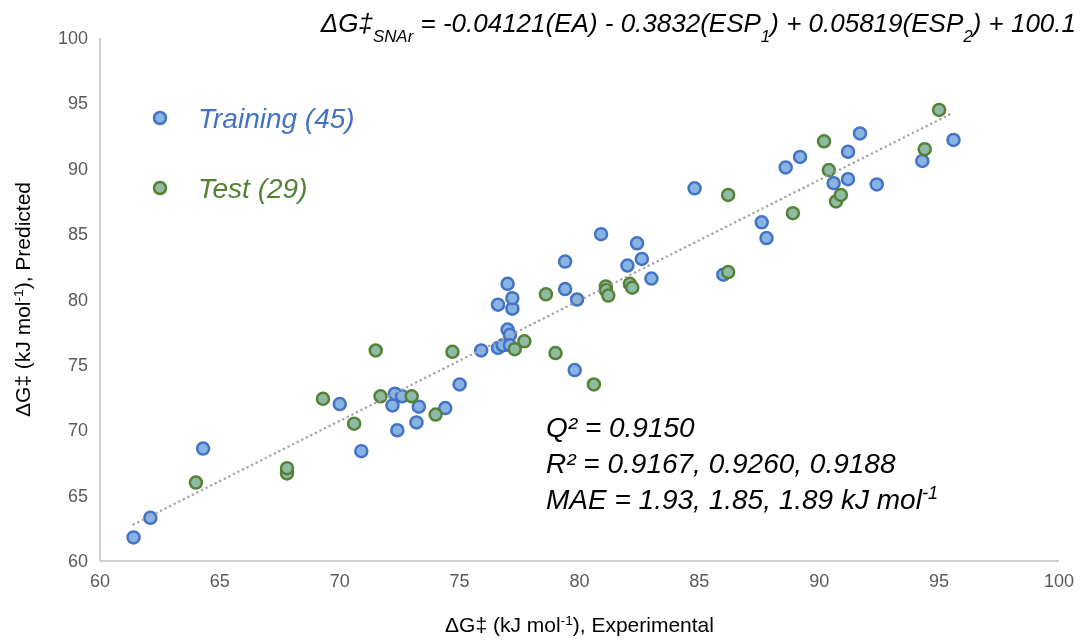 This screenshot has height=640, width=1088. Describe the element at coordinates (699, 581) in the screenshot. I see `x-tick-label: 85` at that location.